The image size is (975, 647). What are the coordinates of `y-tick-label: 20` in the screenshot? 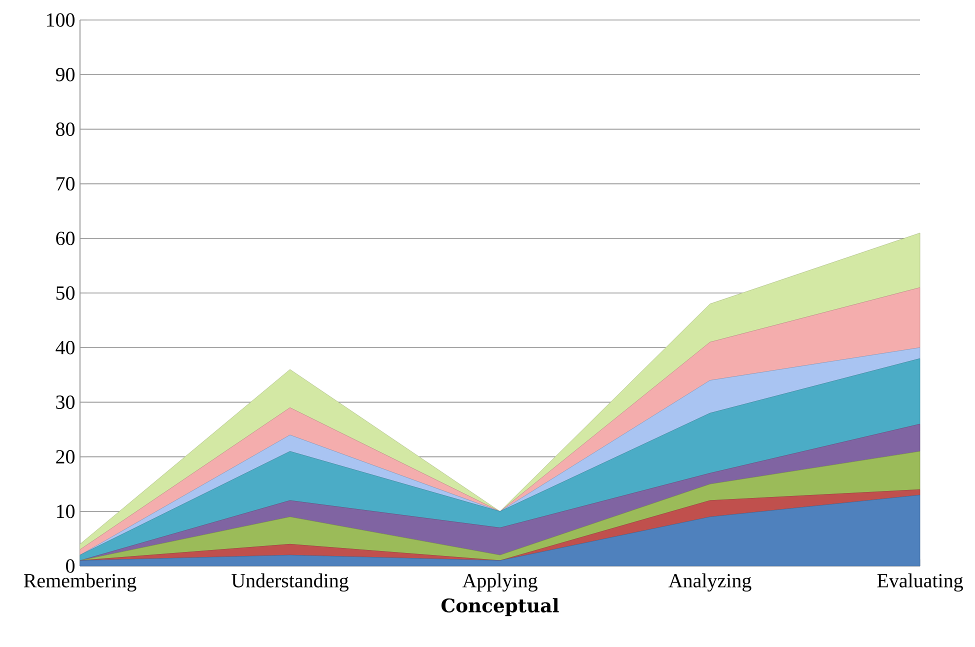 It's located at (65, 457).